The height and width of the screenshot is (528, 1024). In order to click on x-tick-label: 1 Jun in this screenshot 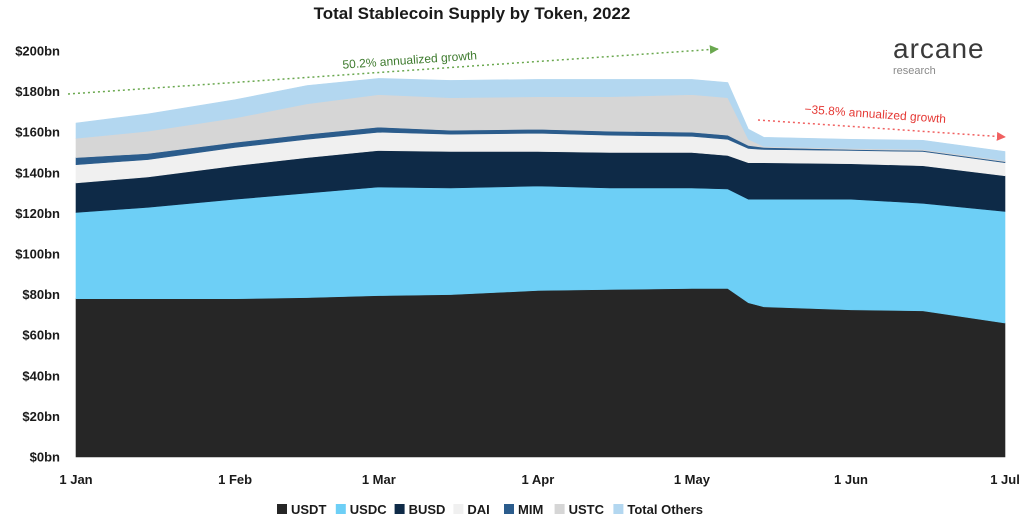, I will do `click(851, 479)`.